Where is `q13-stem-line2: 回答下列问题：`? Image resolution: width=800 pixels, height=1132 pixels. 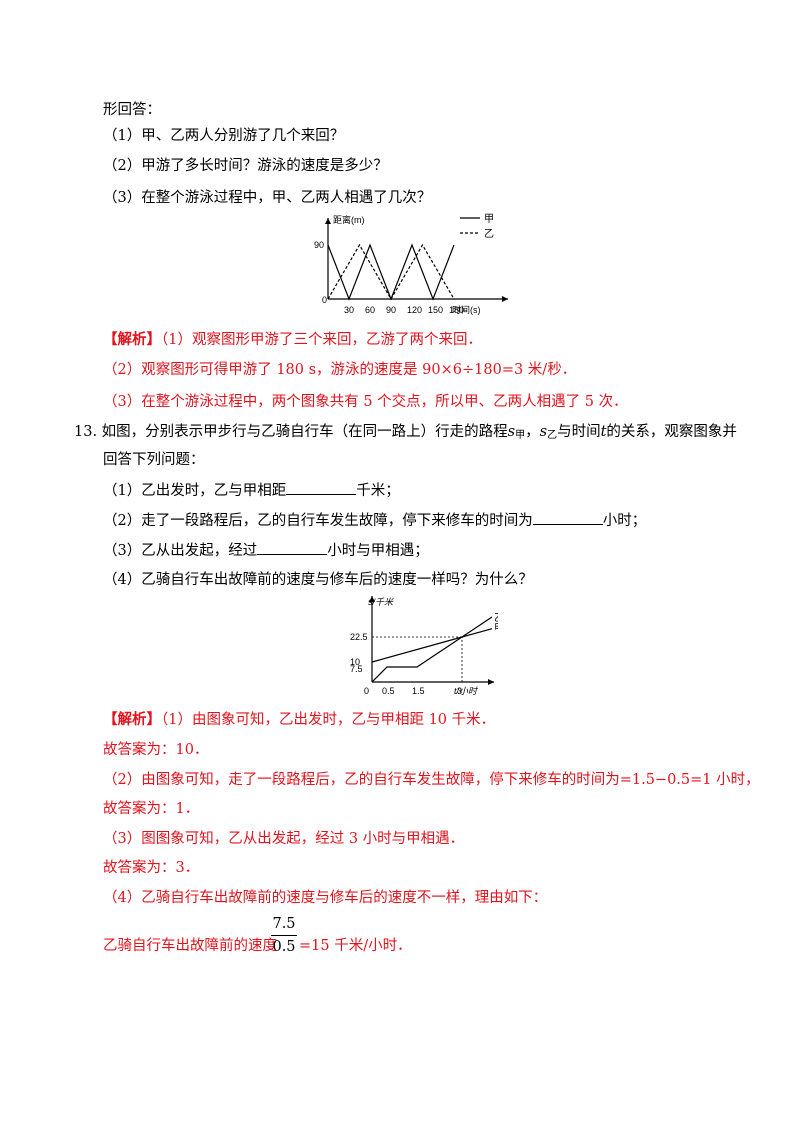
q13-stem-line2: 回答下列问题： is located at coordinates (154, 460).